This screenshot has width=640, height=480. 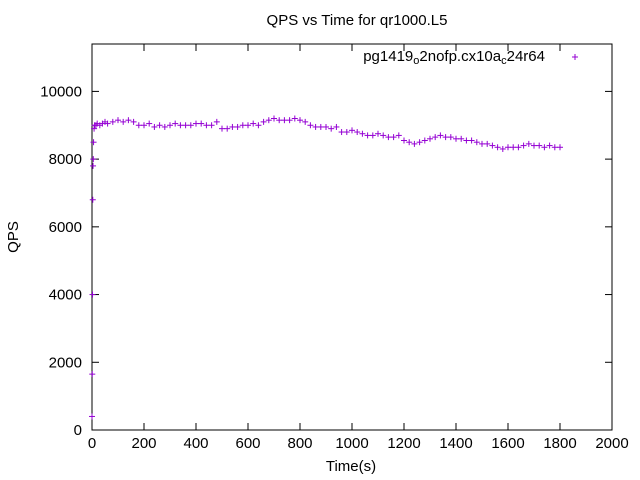 What do you see at coordinates (65, 227) in the screenshot?
I see `y-tick-label: 6000` at bounding box center [65, 227].